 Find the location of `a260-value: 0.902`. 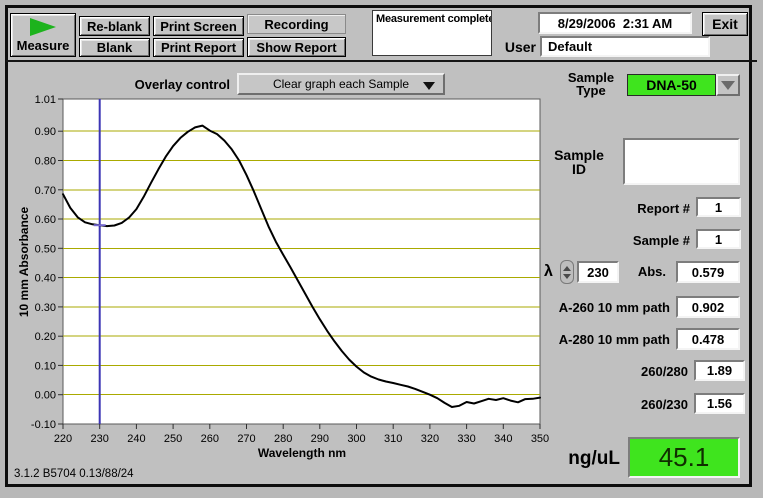

a260-value: 0.902 is located at coordinates (708, 307).